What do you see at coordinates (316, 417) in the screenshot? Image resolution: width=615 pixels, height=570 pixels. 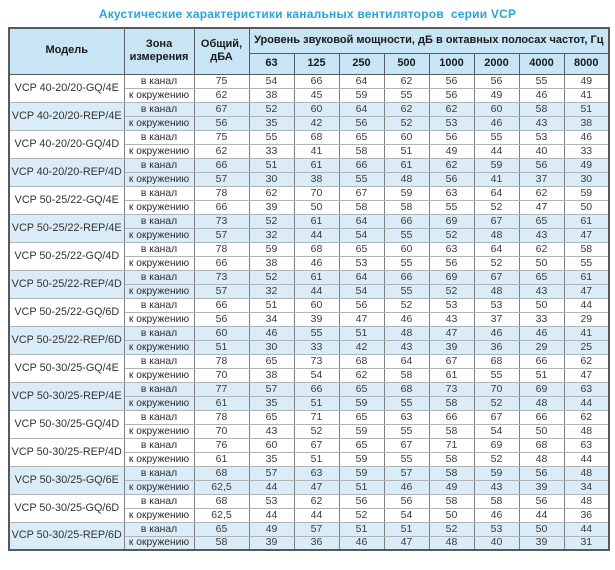 I see `octave-level-value: 71` at bounding box center [316, 417].